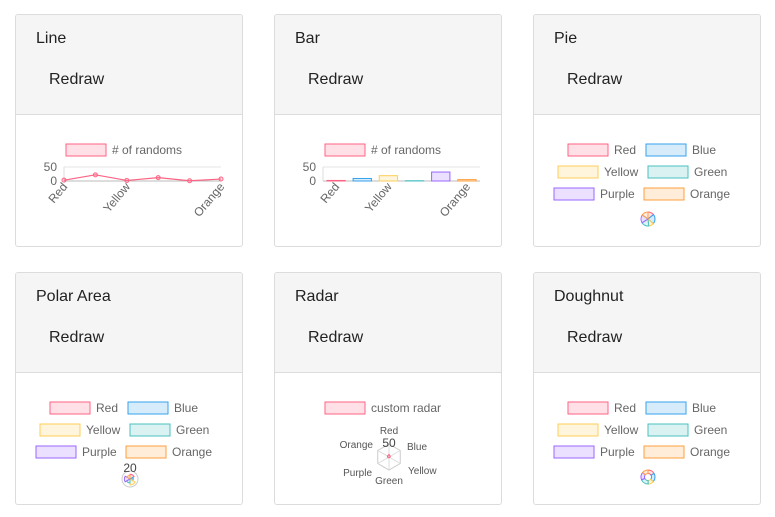 Image resolution: width=775 pixels, height=517 pixels. What do you see at coordinates (129, 65) in the screenshot?
I see `card-header: Line Redraw` at bounding box center [129, 65].